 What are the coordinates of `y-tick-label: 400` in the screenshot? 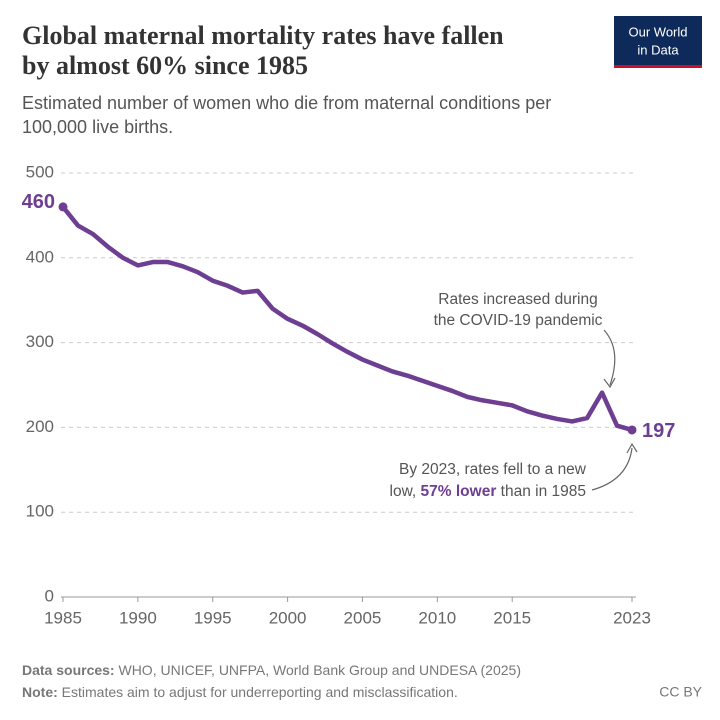 It's located at (40, 256).